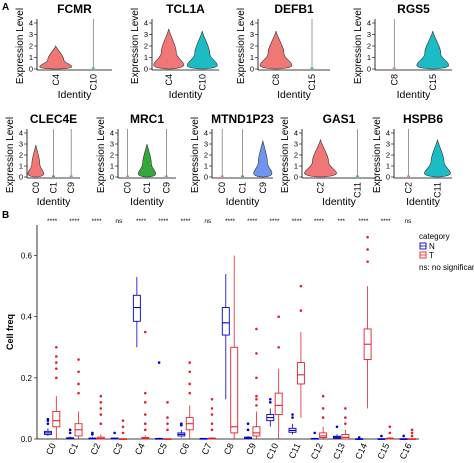 This screenshot has width=474, height=463. What do you see at coordinates (292, 424) in the screenshot?
I see `box-n-c11` at bounding box center [292, 424].